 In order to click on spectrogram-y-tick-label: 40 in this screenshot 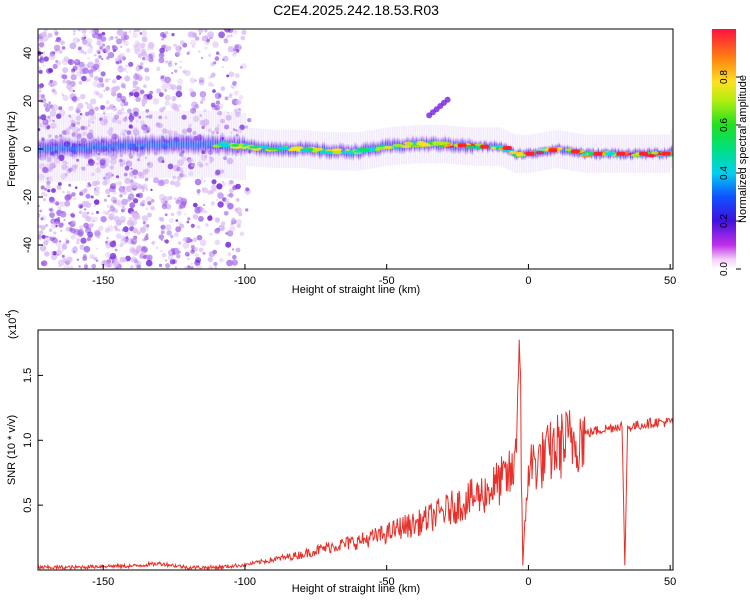, I will do `click(28, 53)`.